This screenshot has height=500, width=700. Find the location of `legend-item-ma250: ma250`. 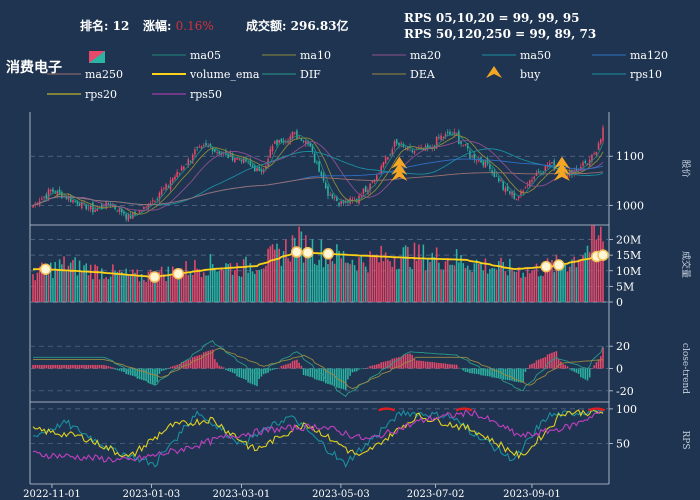

legend-item-ma250: ma250 is located at coordinates (85, 74).